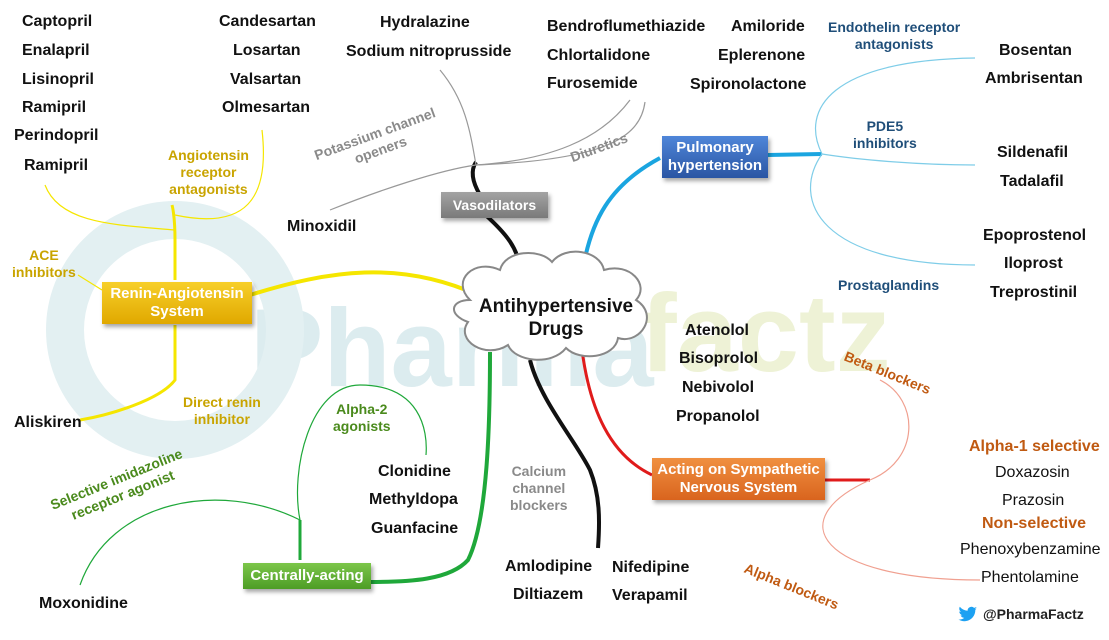 This screenshot has height=640, width=1109. Describe the element at coordinates (651, 567) in the screenshot. I see `ccb-drug: Nifedipine` at that location.